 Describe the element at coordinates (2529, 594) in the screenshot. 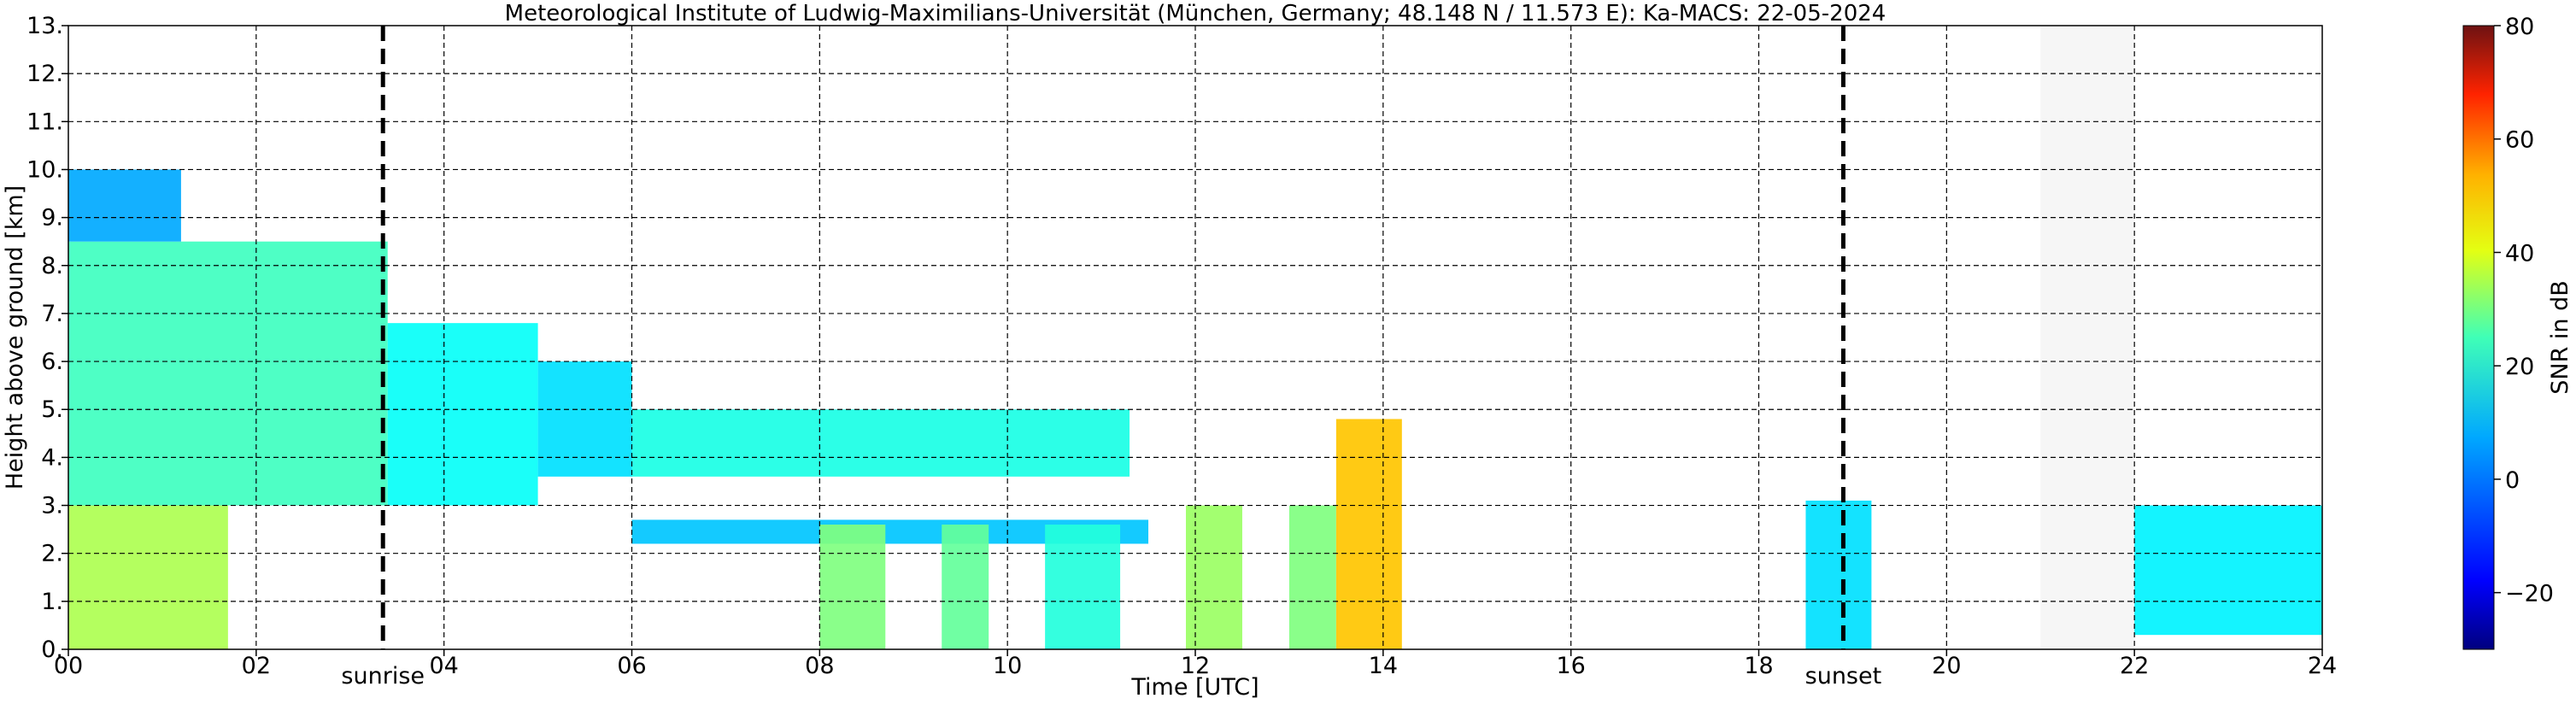

I see `colorbar-tick-label-0: −20` at that location.